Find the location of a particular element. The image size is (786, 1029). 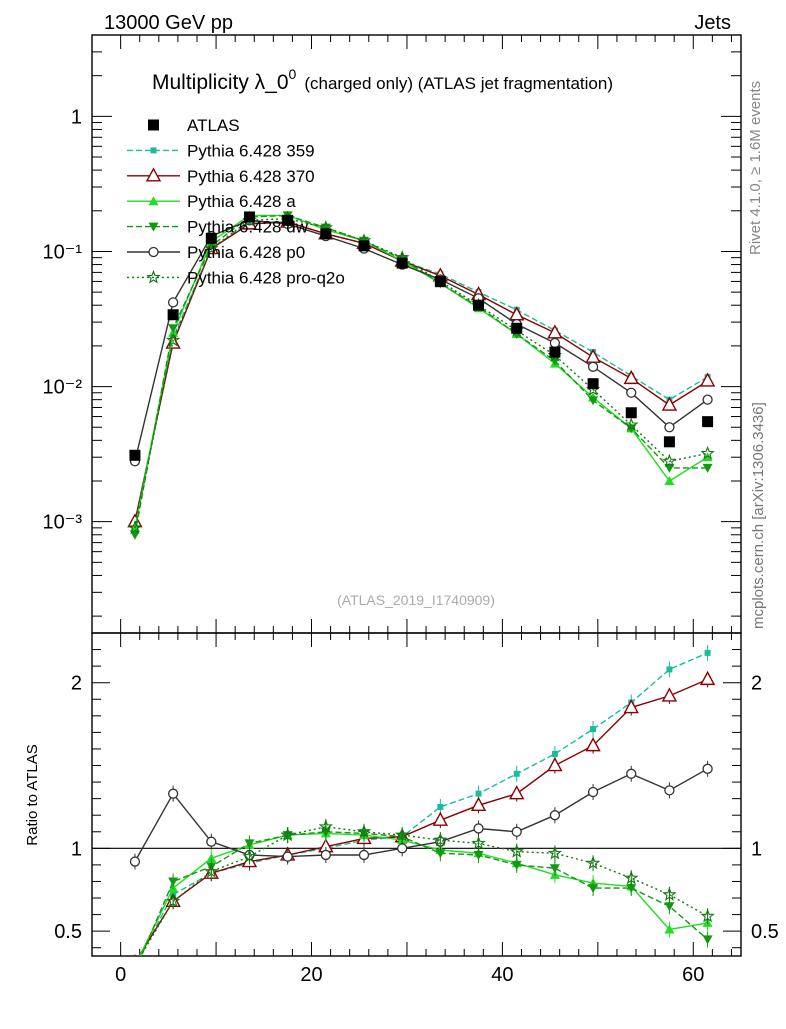

legend-label: Pythia 6.428 pro-q2o is located at coordinates (266, 277).